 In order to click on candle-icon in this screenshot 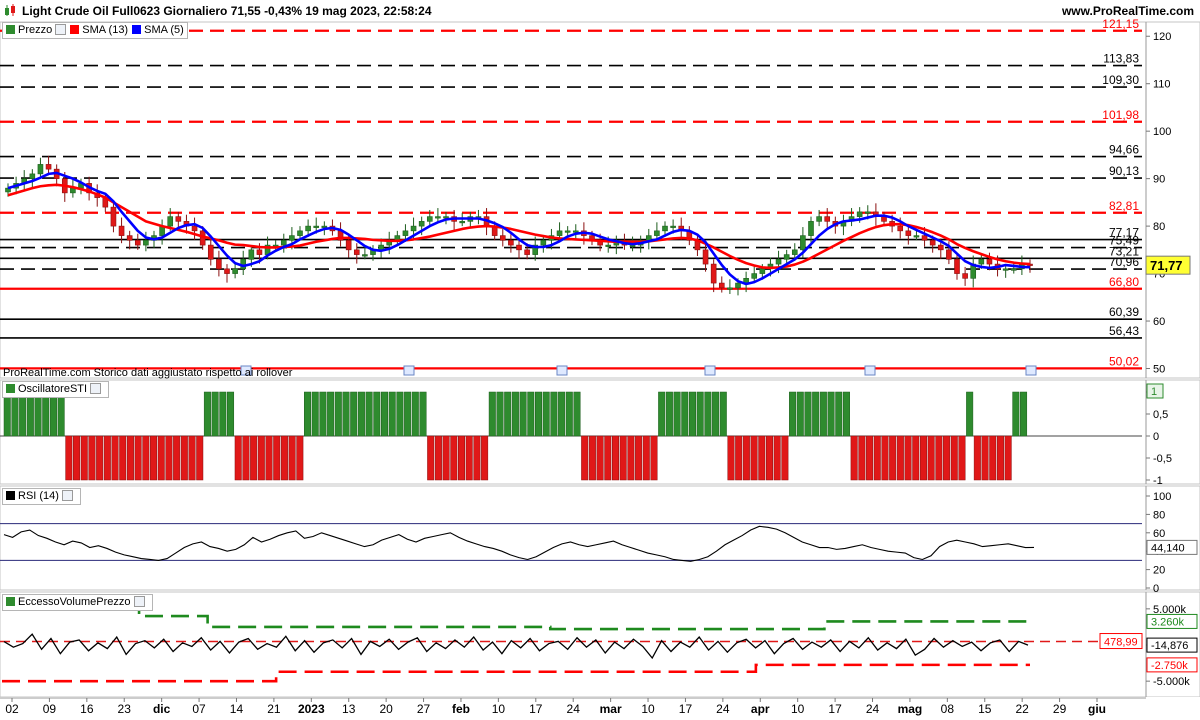, I will do `click(10, 29)`.